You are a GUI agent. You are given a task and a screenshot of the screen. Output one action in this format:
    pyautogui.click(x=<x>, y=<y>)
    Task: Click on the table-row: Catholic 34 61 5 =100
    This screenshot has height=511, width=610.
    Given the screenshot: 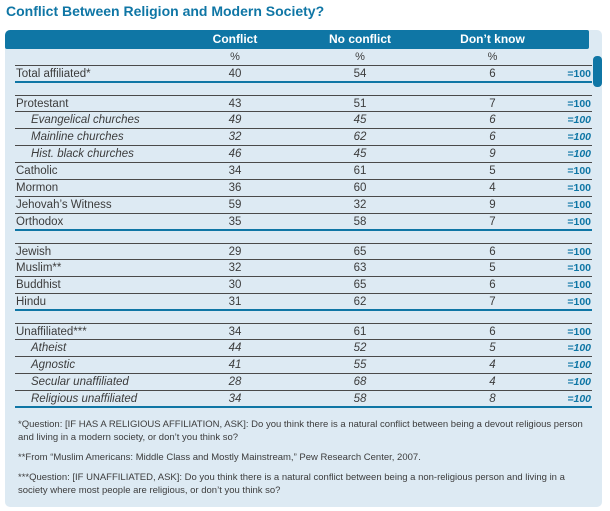 What is the action you would take?
    pyautogui.click(x=303, y=171)
    